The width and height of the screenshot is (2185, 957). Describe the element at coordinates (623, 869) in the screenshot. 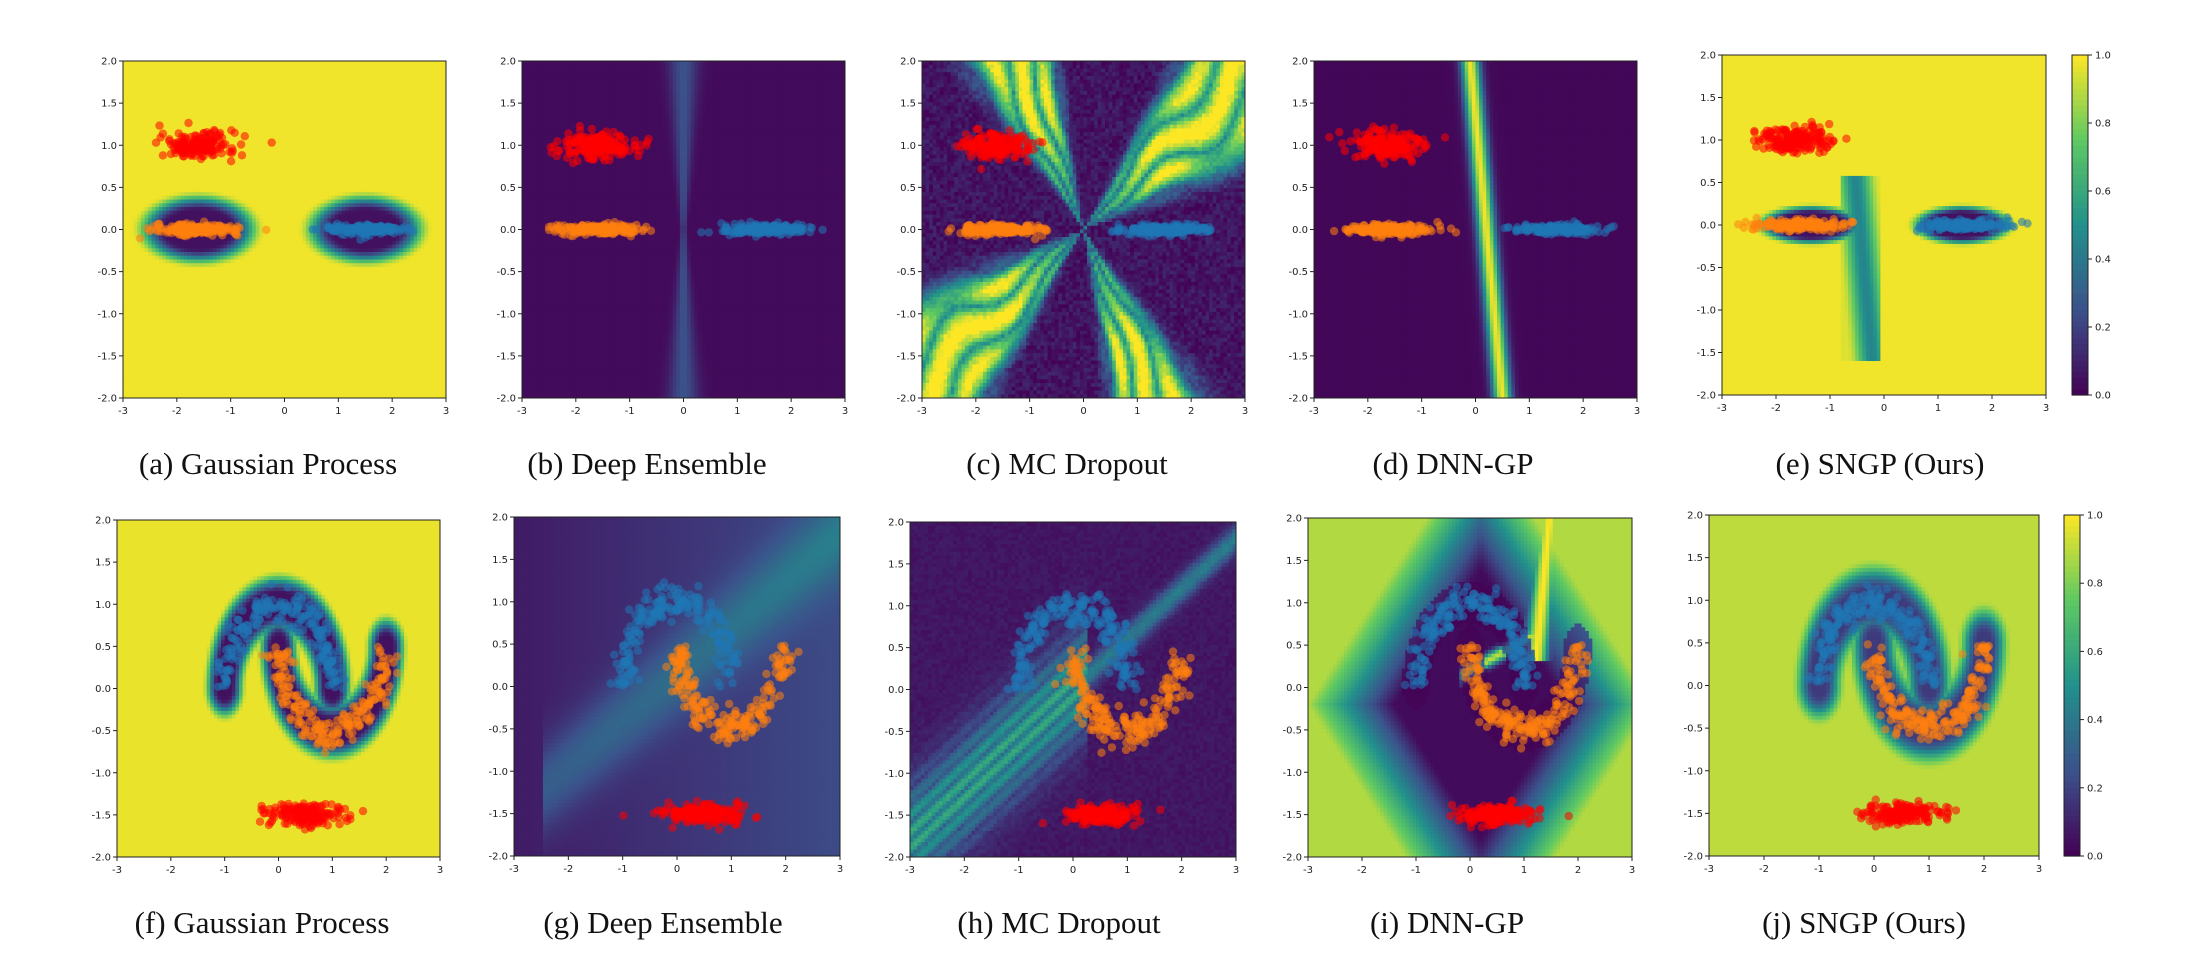

I see `x-tick-label: -1` at that location.